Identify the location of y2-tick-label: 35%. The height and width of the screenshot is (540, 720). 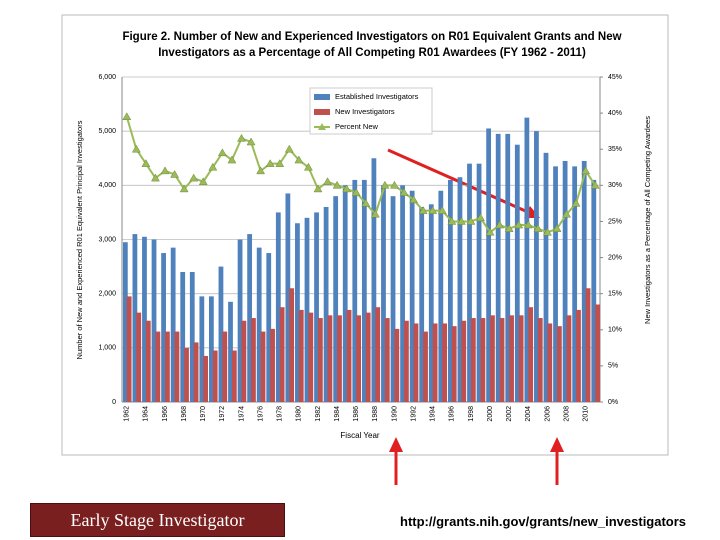
(615, 149).